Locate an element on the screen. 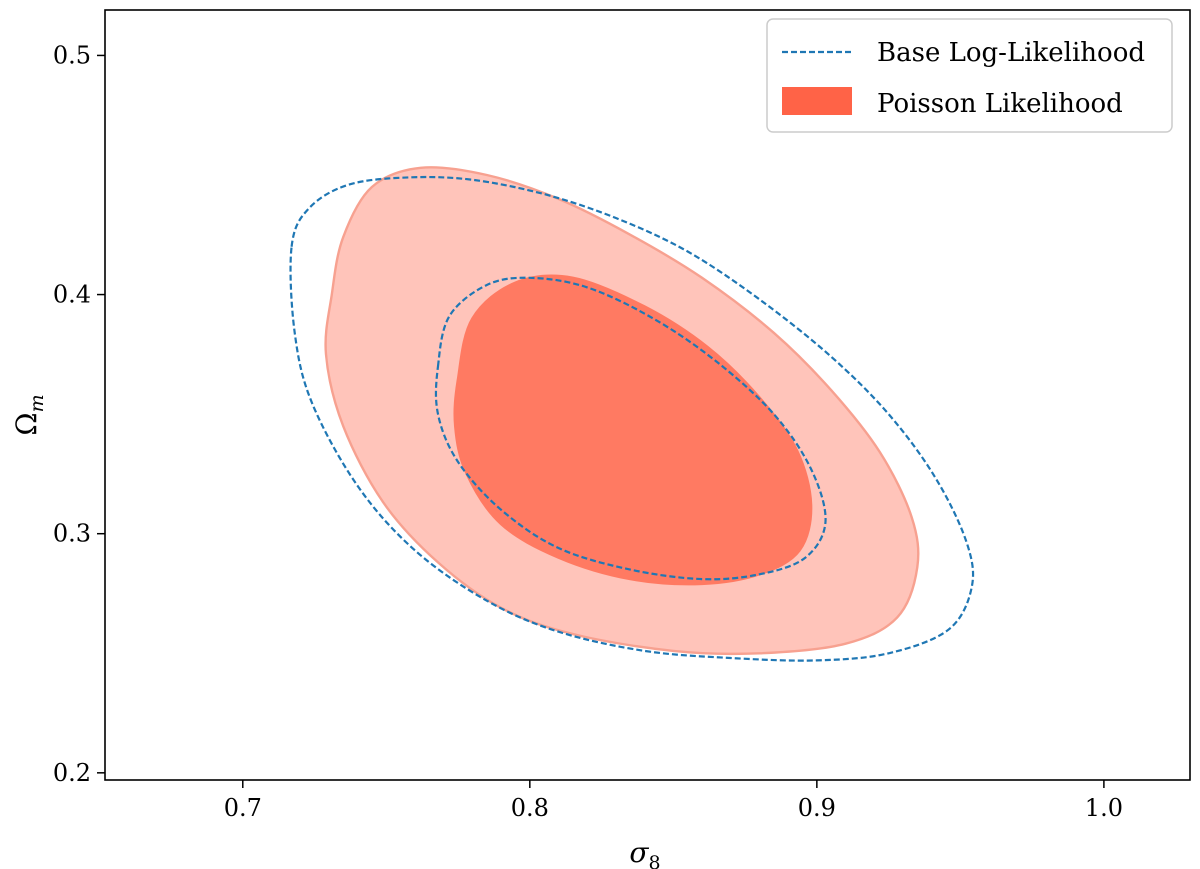 The height and width of the screenshot is (869, 1200). legend-box is located at coordinates (969, 75).